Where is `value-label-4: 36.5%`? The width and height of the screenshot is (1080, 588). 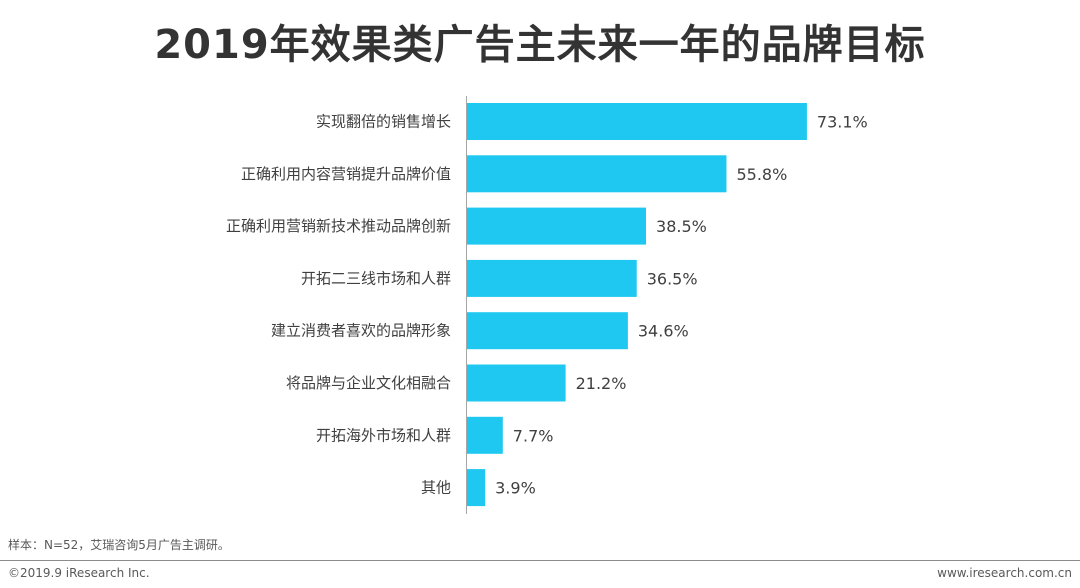
value-label-4: 36.5% is located at coordinates (672, 278).